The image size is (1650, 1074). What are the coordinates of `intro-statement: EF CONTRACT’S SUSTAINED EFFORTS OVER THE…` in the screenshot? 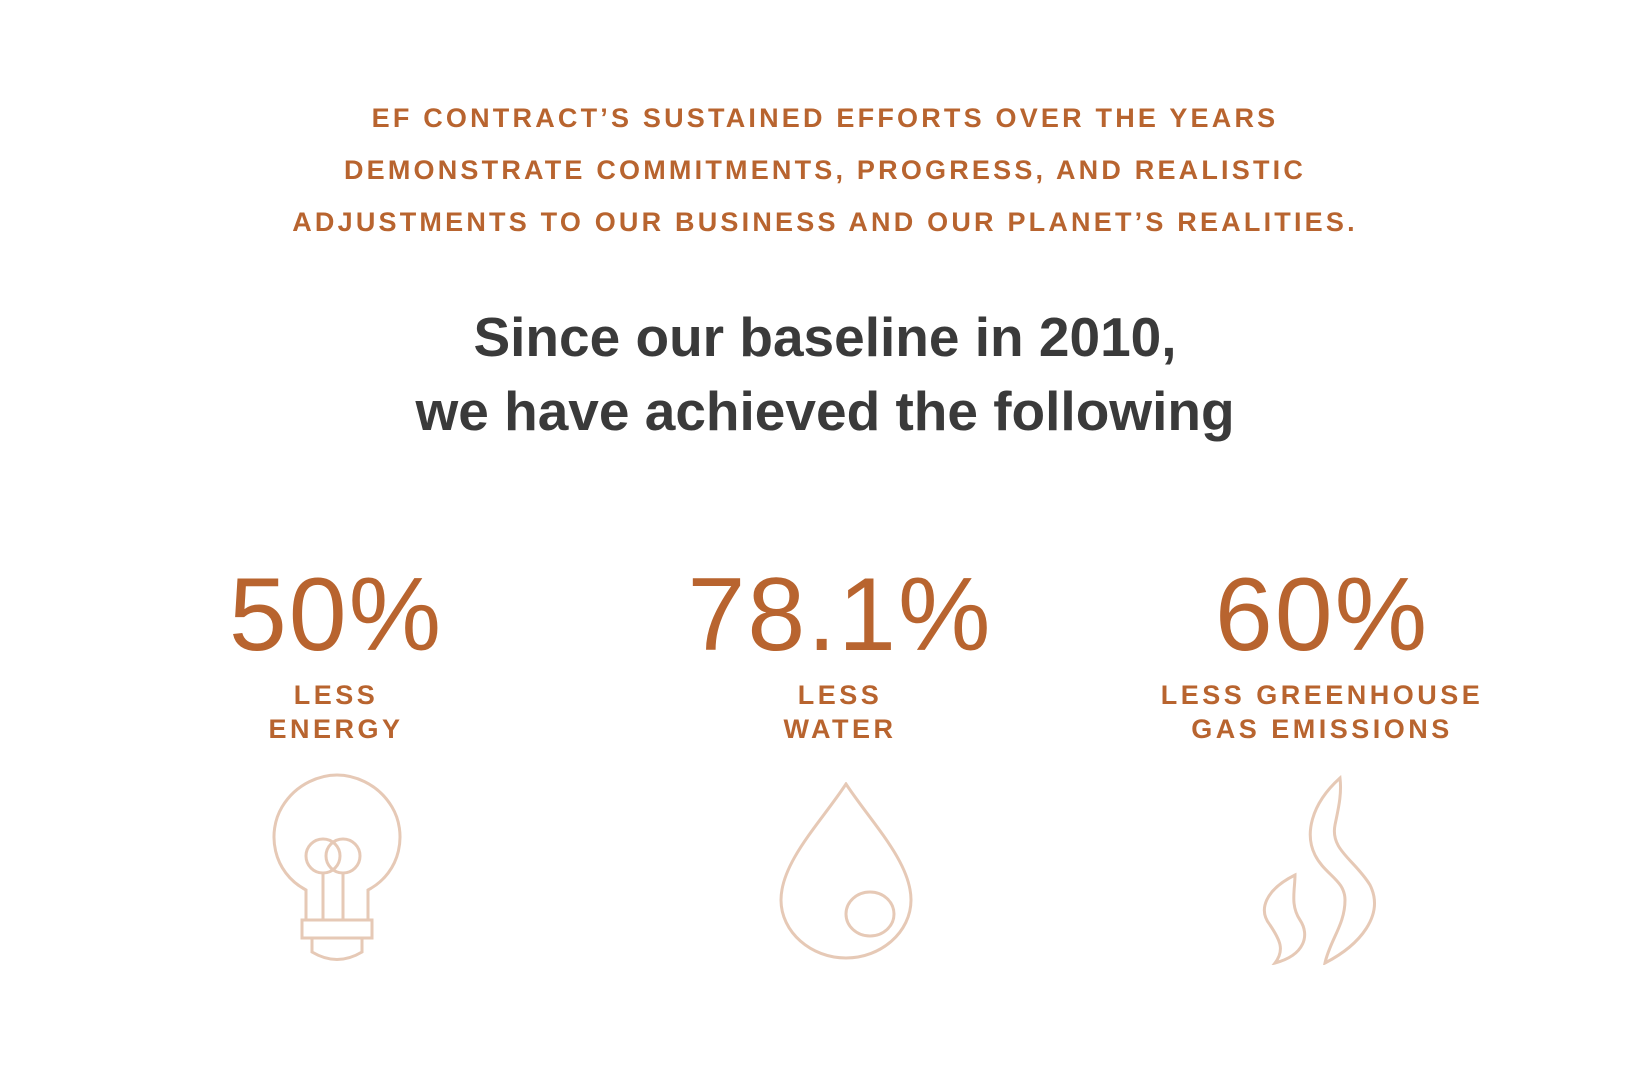 It's located at (825, 170).